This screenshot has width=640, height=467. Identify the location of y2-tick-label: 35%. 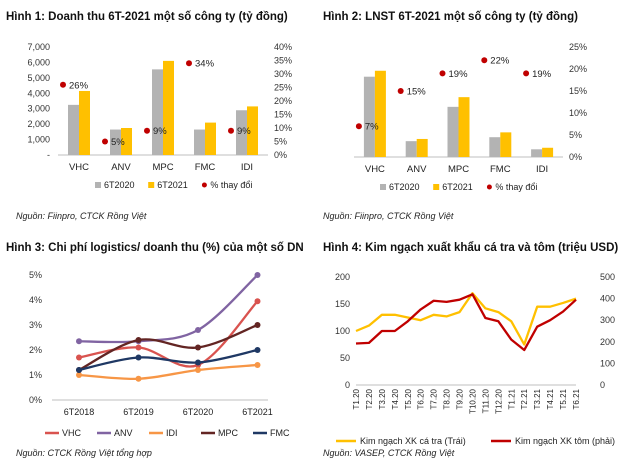
(283, 61).